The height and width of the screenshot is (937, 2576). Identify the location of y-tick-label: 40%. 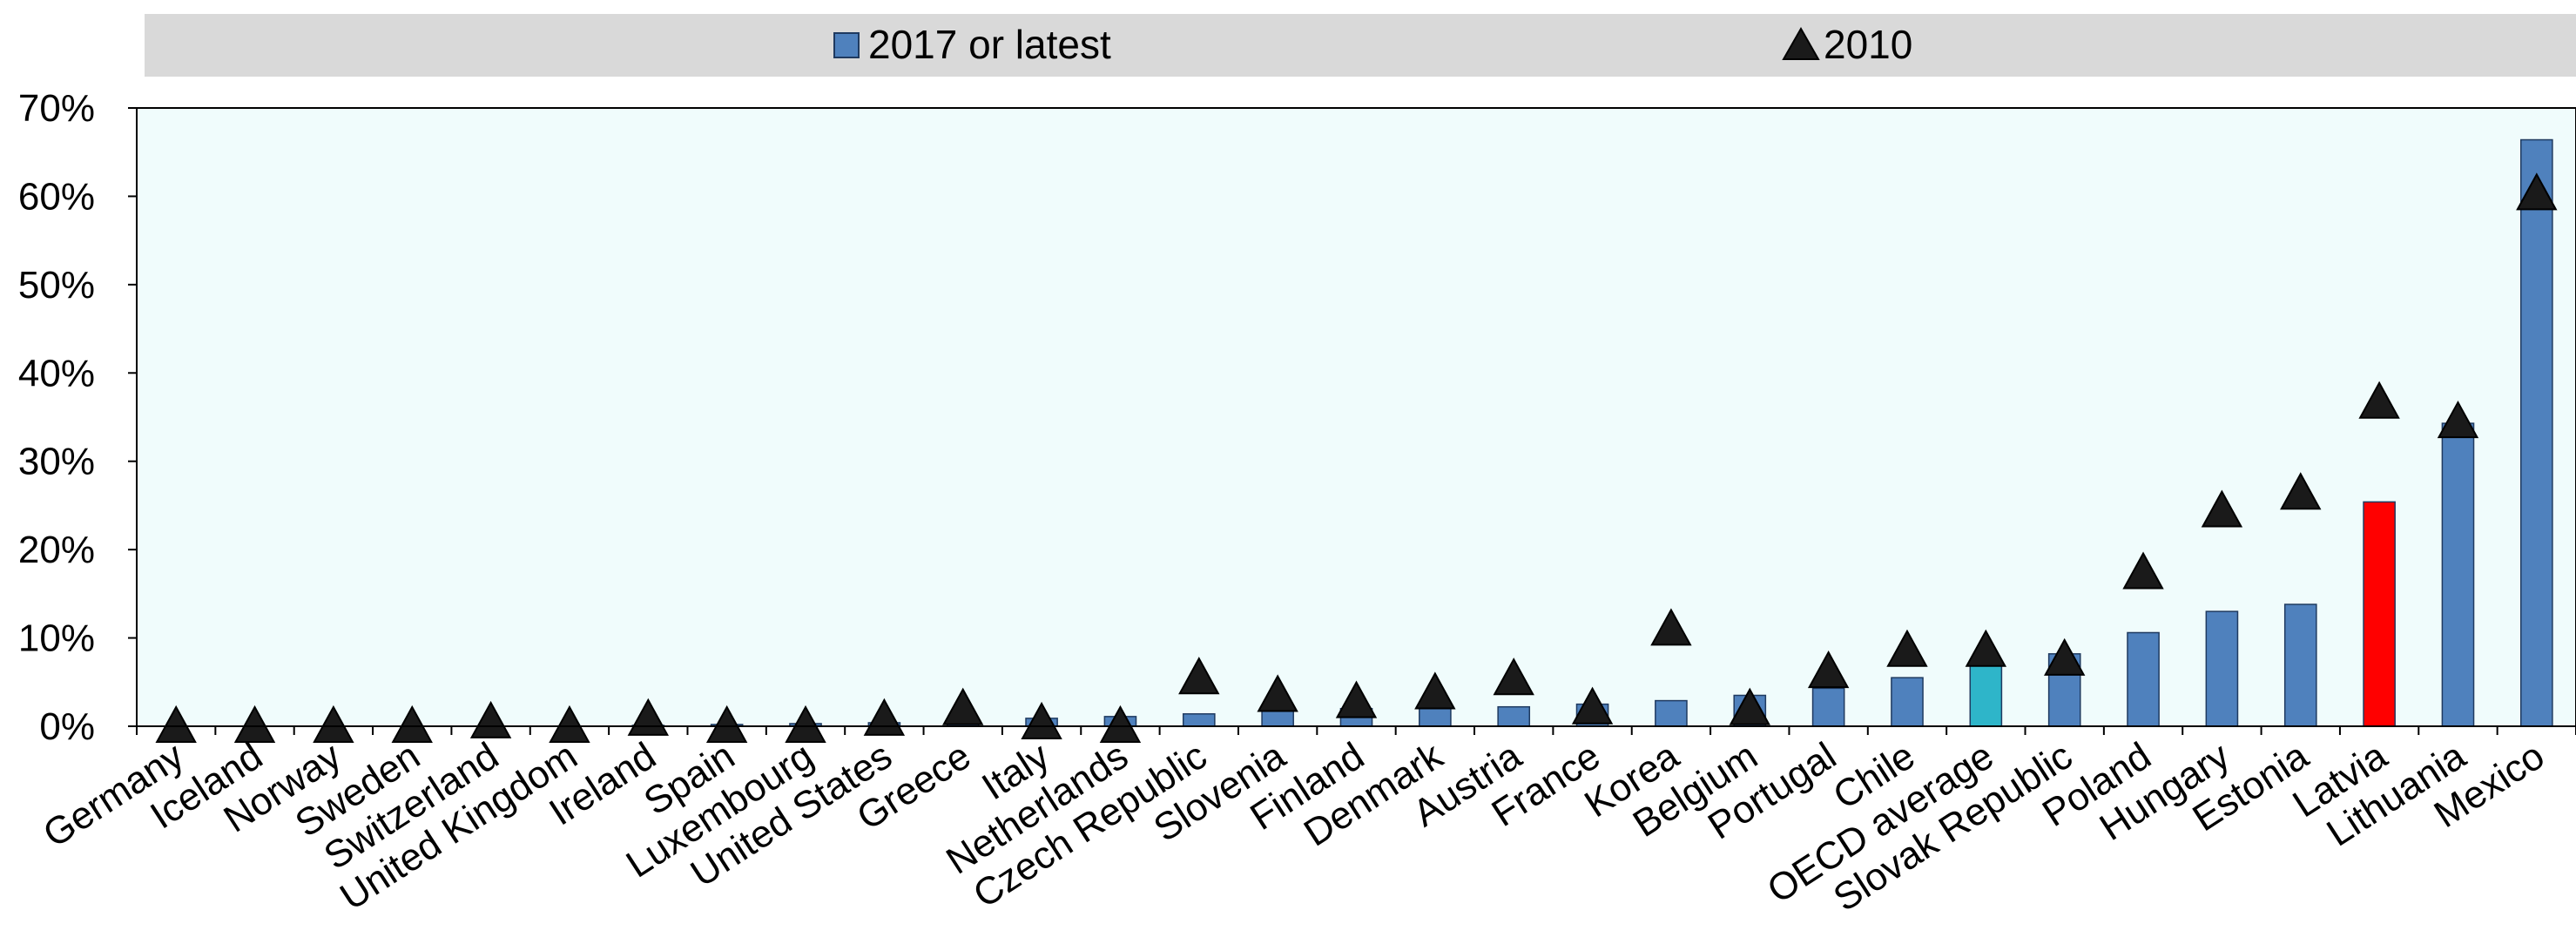
(57, 373).